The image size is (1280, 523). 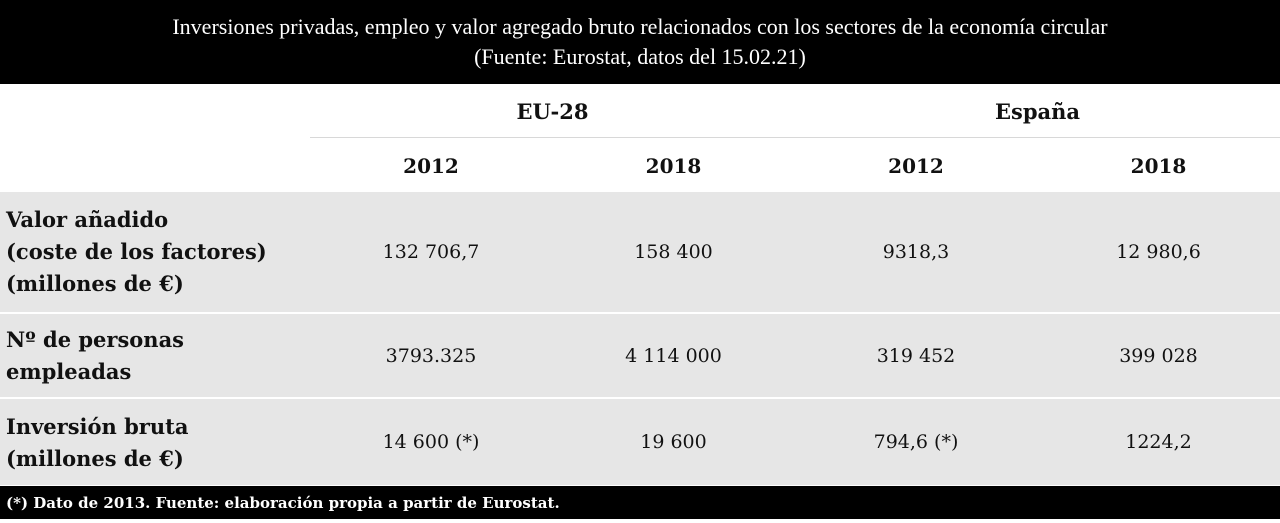 What do you see at coordinates (1158, 355) in the screenshot?
I see `cell-es-2018: 399 028` at bounding box center [1158, 355].